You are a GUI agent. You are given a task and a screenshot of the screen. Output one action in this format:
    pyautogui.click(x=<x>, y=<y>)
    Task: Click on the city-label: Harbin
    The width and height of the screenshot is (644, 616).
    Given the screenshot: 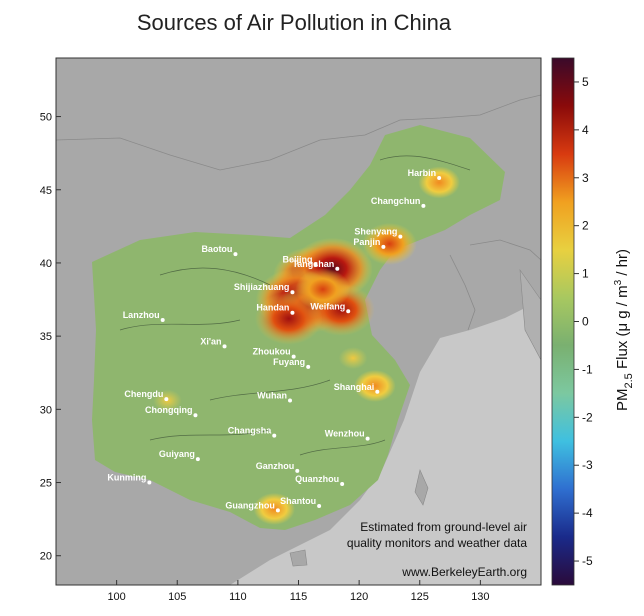 What is the action you would take?
    pyautogui.click(x=422, y=173)
    